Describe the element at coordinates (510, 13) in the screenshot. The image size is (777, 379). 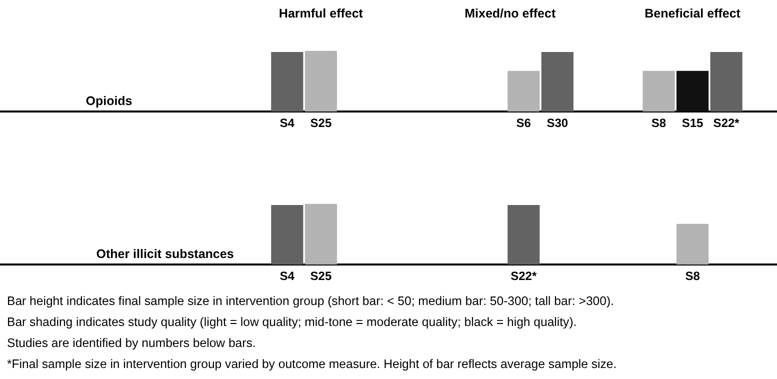
I see `text: Mixed/no effect` at that location.